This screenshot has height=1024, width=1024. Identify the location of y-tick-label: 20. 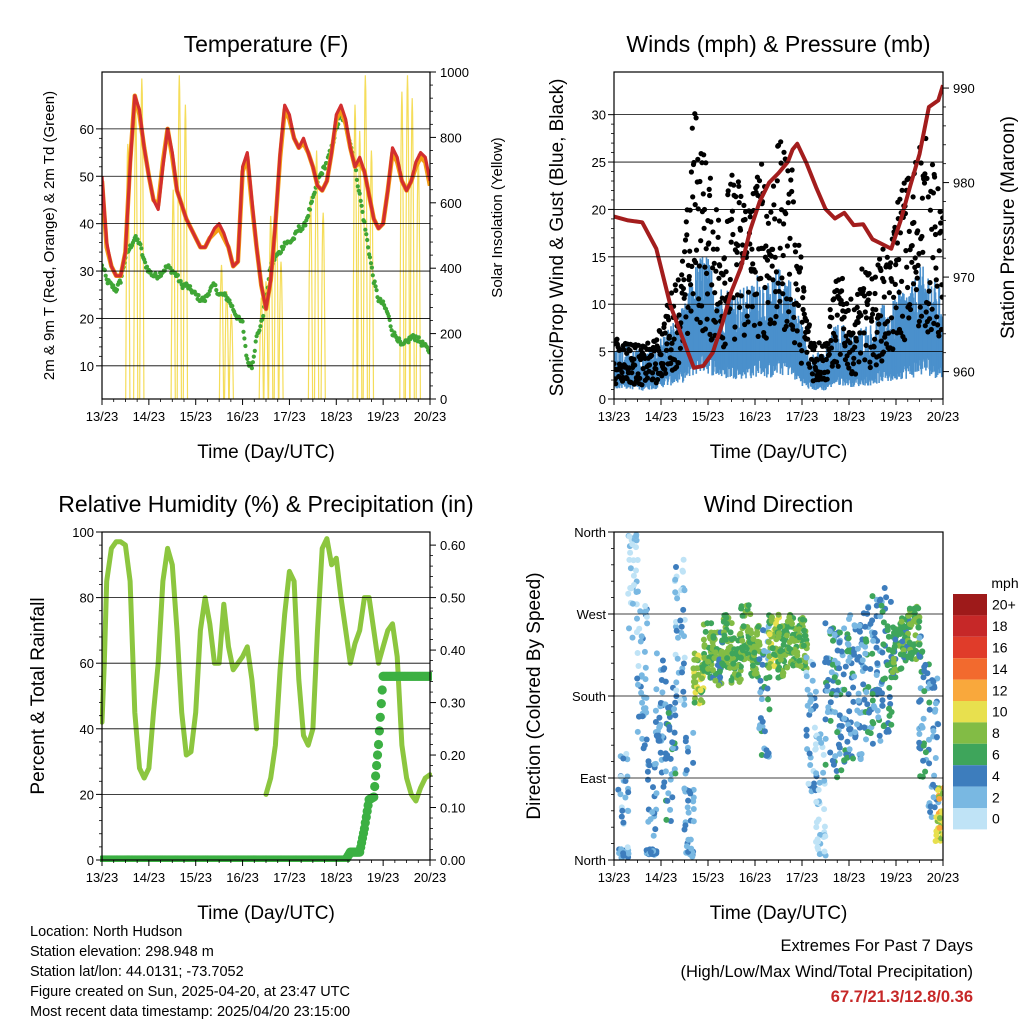
(87, 794).